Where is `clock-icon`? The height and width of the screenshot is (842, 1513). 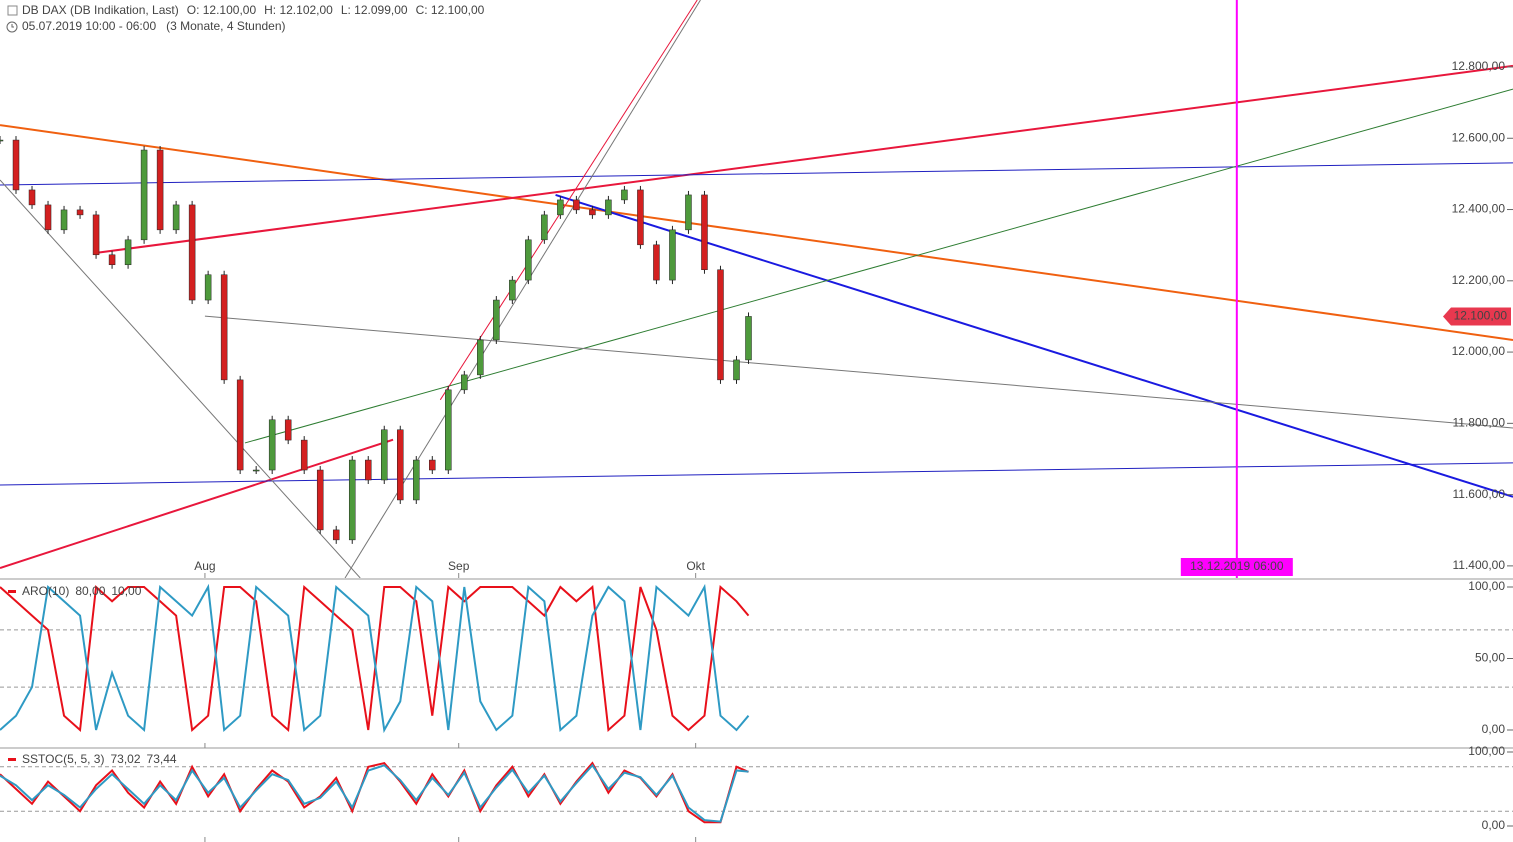 clock-icon is located at coordinates (12, 27).